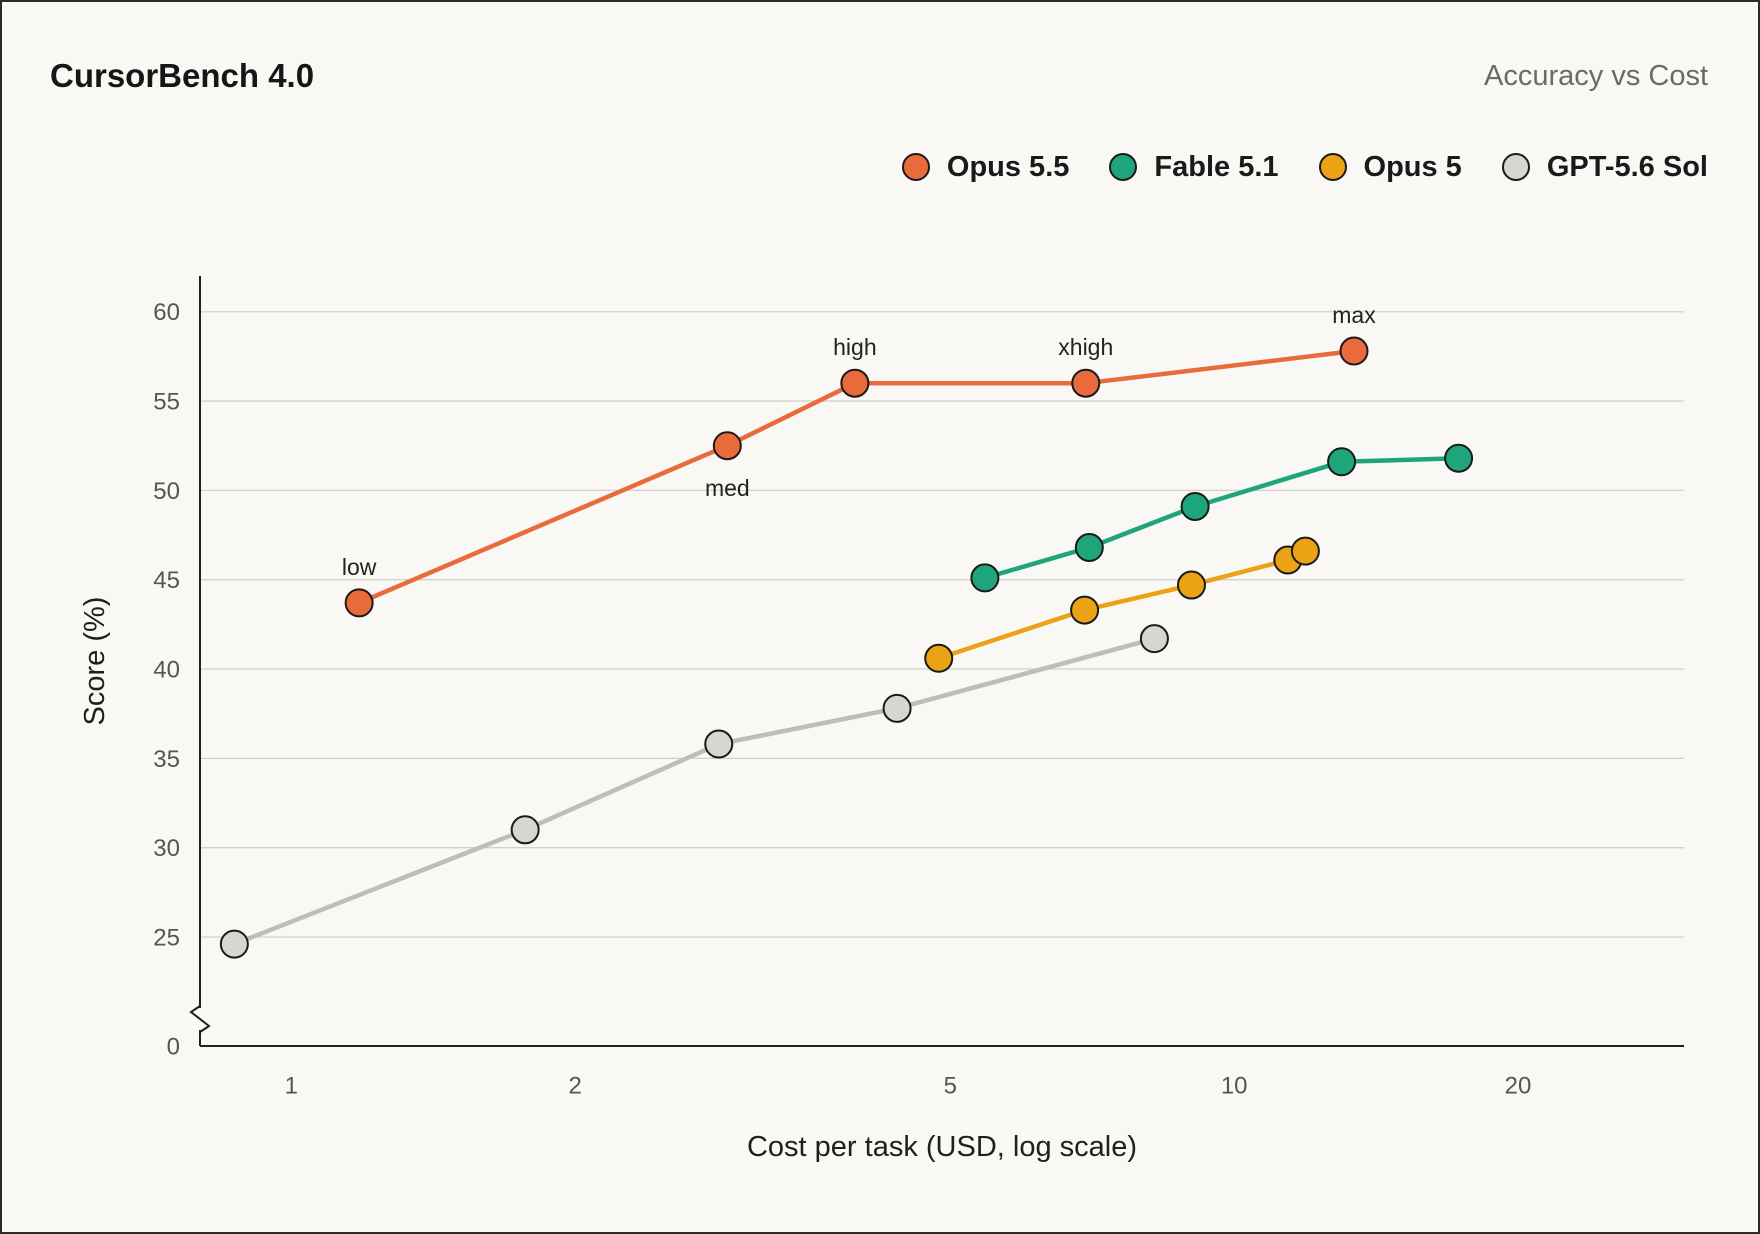 This screenshot has height=1234, width=1760. What do you see at coordinates (908, 1085) in the screenshot?
I see `x-tick-labels: 1 2 5 10 20` at bounding box center [908, 1085].